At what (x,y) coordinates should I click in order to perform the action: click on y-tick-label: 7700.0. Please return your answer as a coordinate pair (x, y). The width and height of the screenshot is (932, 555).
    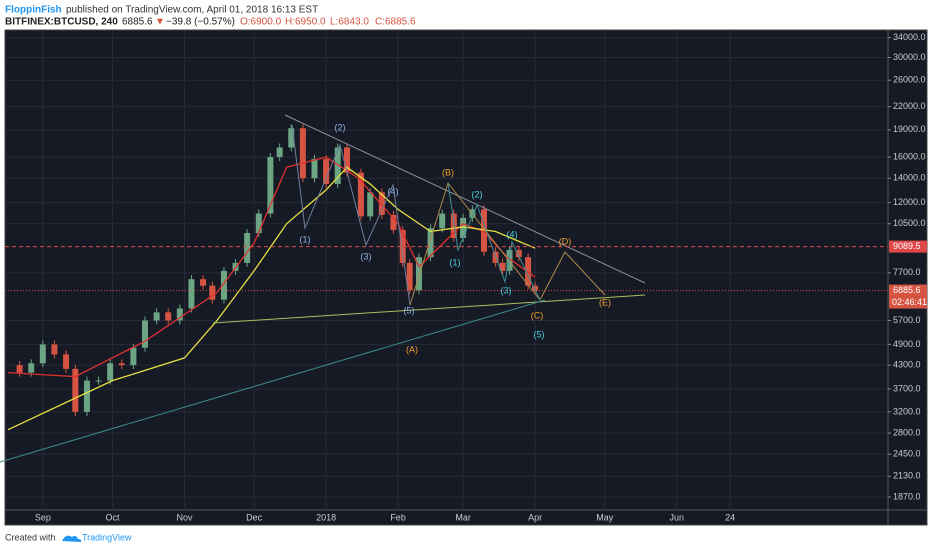
    Looking at the image, I should click on (907, 272).